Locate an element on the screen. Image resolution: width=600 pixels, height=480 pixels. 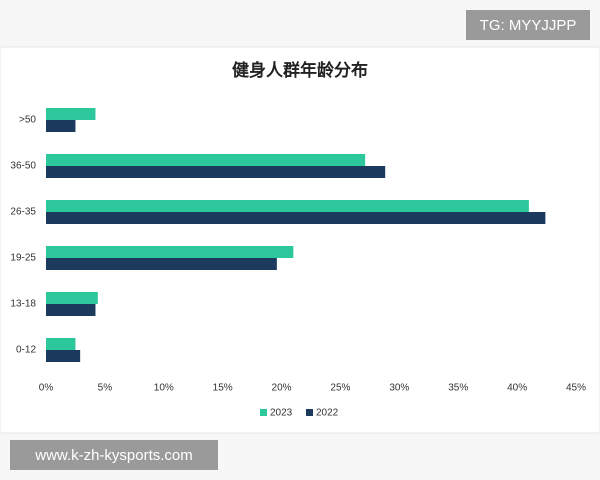
site-badge is located at coordinates (114, 455).